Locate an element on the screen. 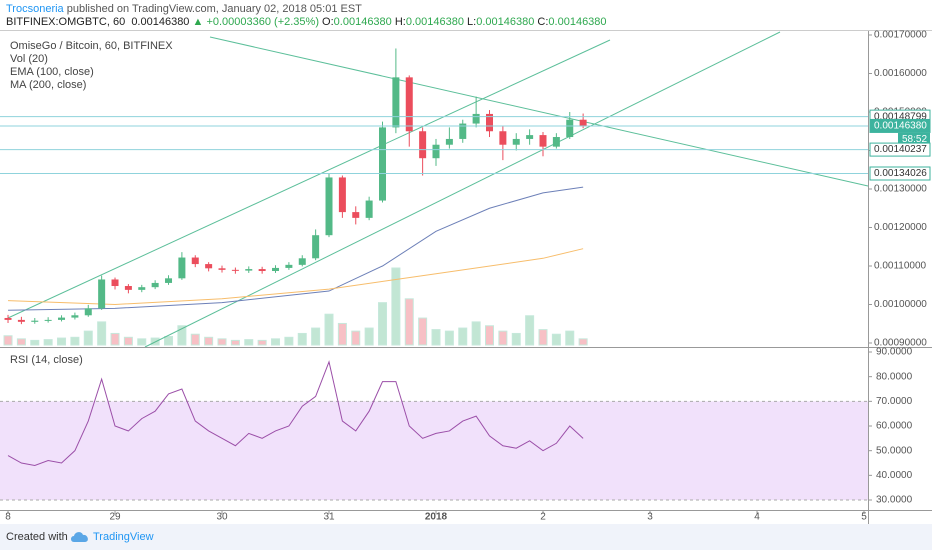 The height and width of the screenshot is (550, 932). rsi-line is located at coordinates (295, 413).